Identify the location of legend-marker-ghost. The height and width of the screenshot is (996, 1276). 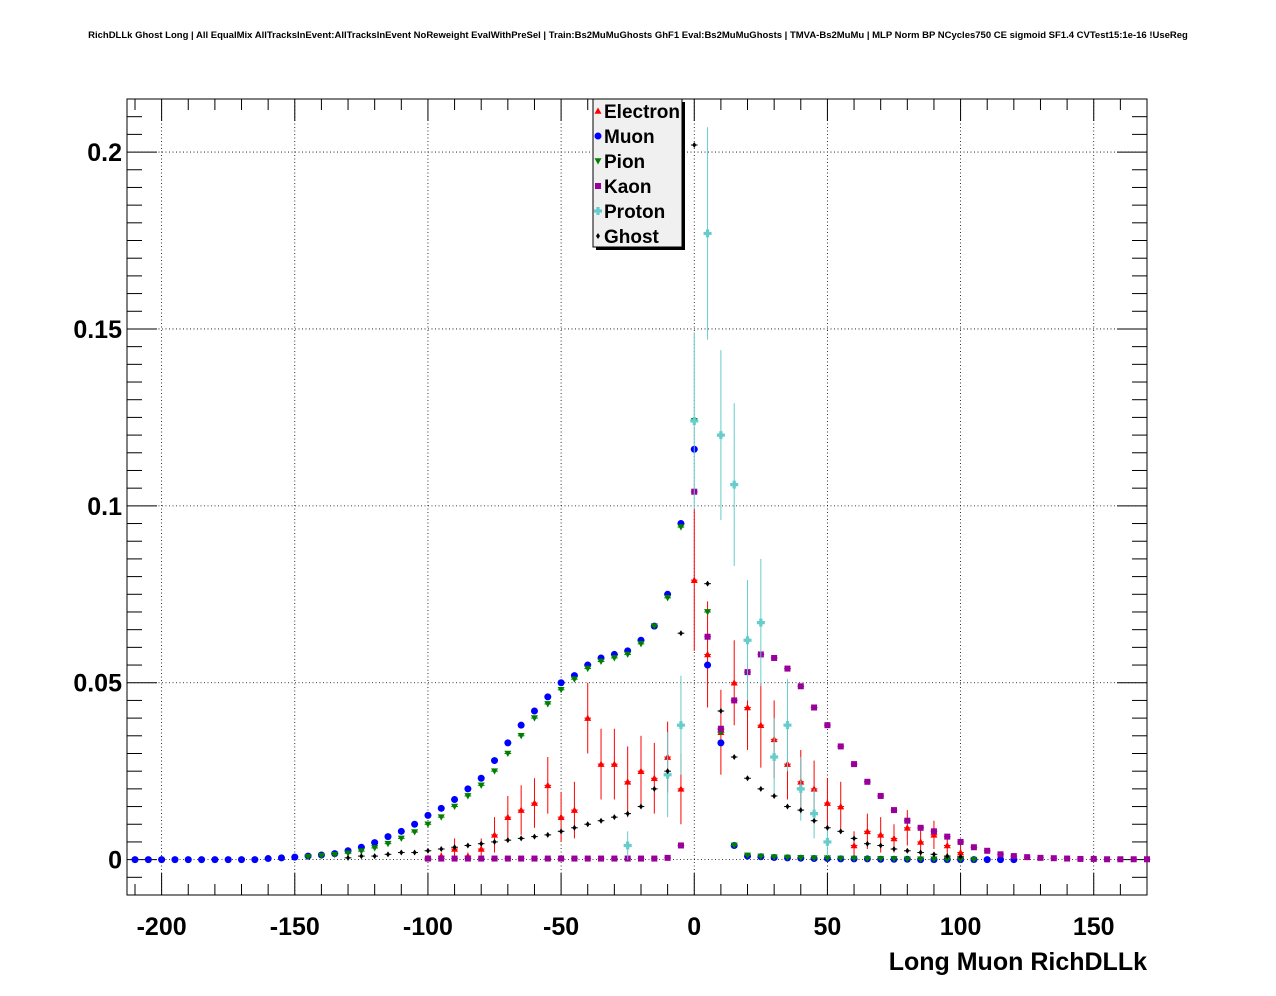
(598, 236).